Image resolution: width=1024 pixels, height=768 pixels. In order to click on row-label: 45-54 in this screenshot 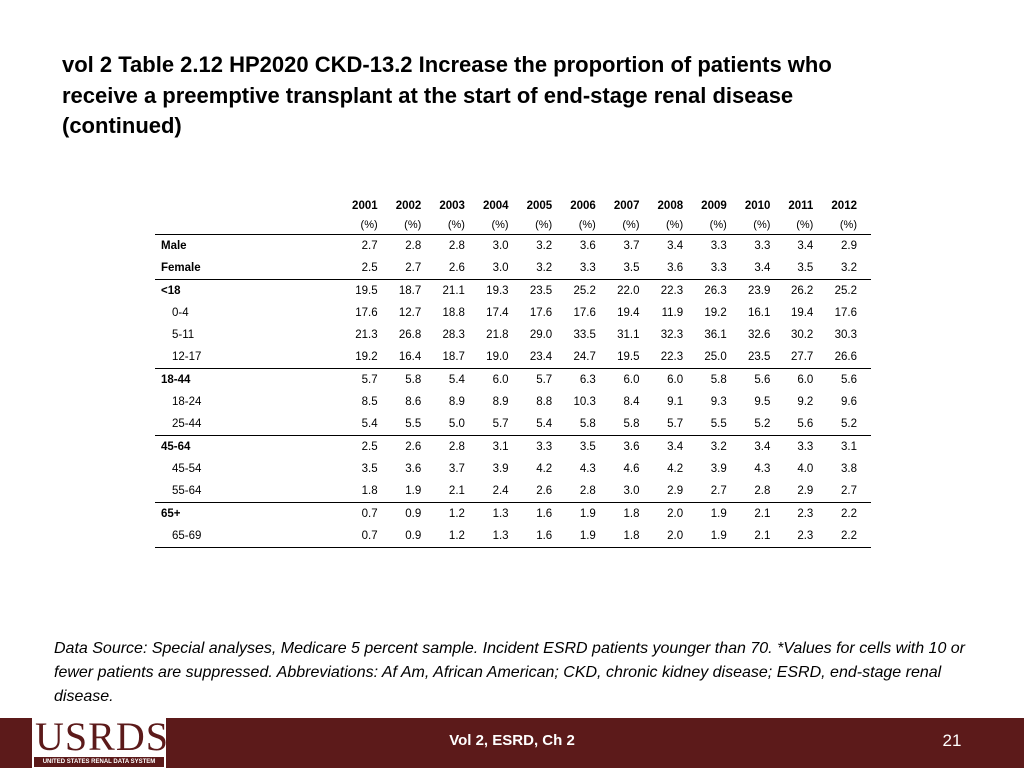, I will do `click(187, 469)`.